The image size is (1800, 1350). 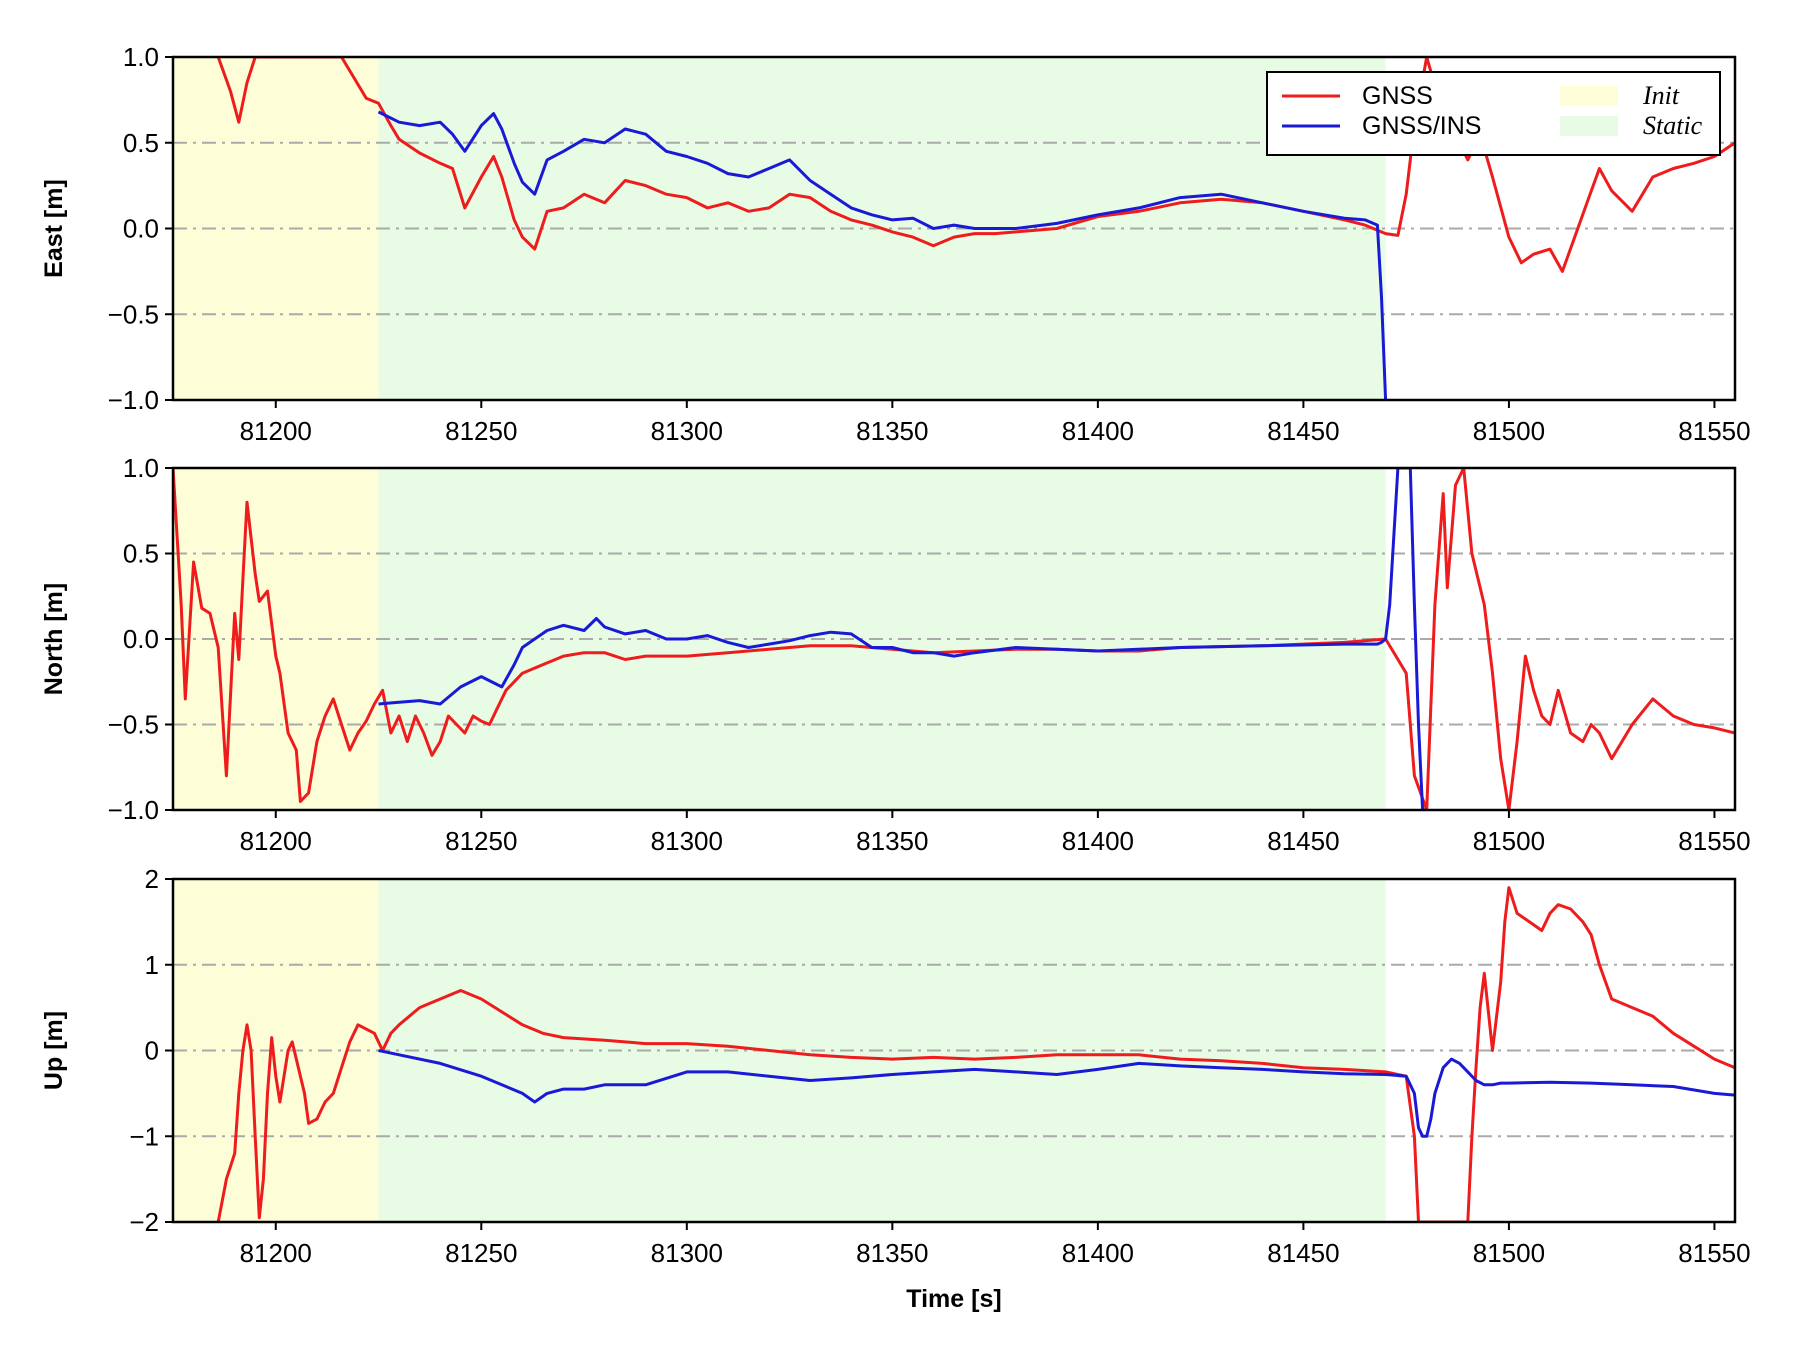 What do you see at coordinates (152, 965) in the screenshot?
I see `y-tick-label: 1` at bounding box center [152, 965].